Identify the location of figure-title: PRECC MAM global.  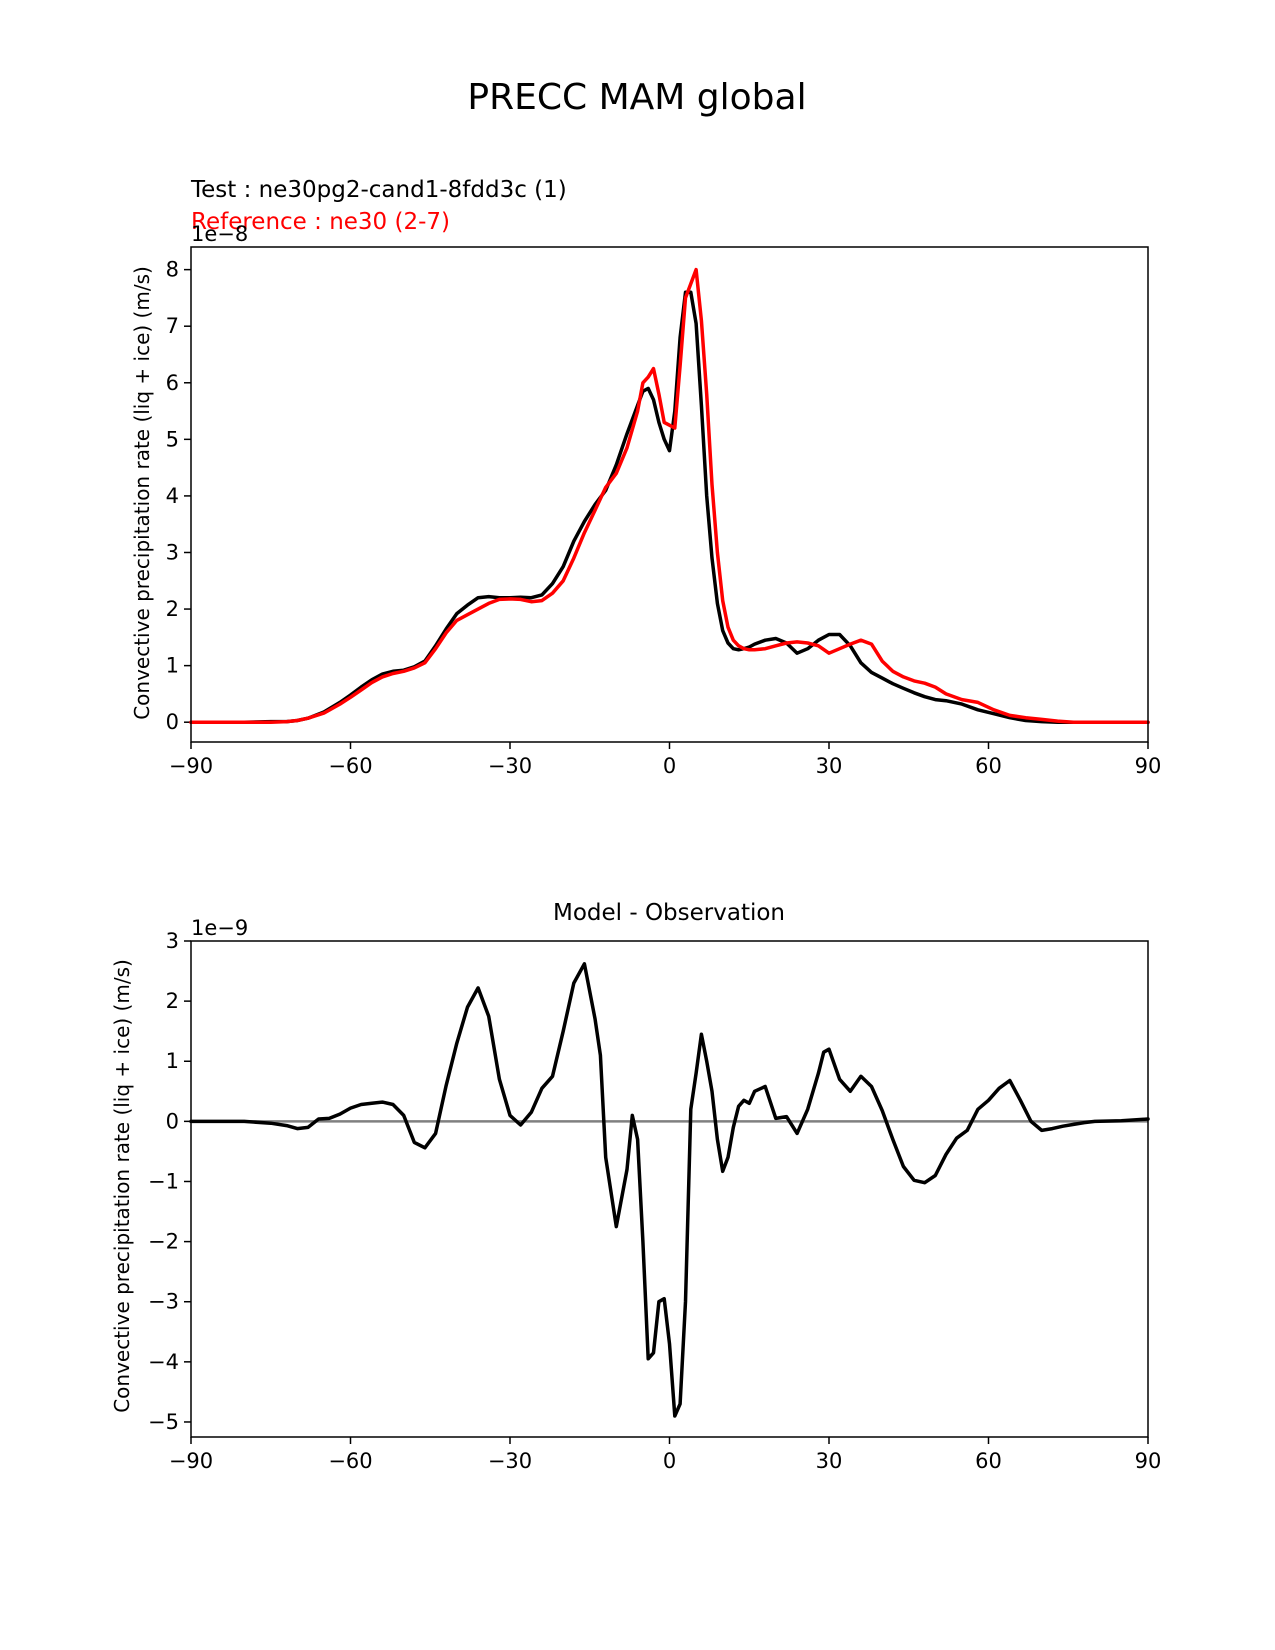
(636, 97).